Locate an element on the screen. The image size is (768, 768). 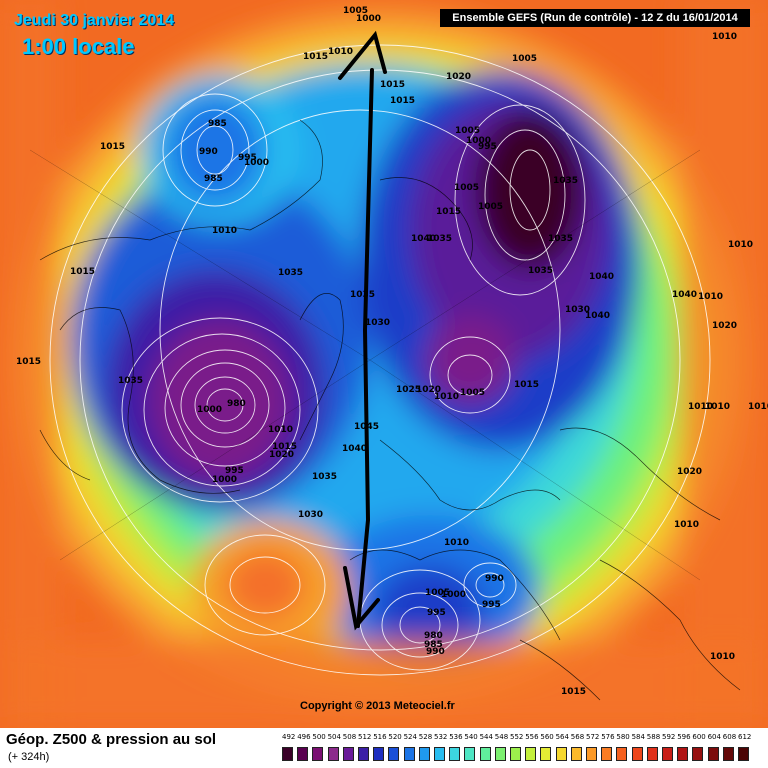
scale-tick-label: 516 is located at coordinates (380, 737).